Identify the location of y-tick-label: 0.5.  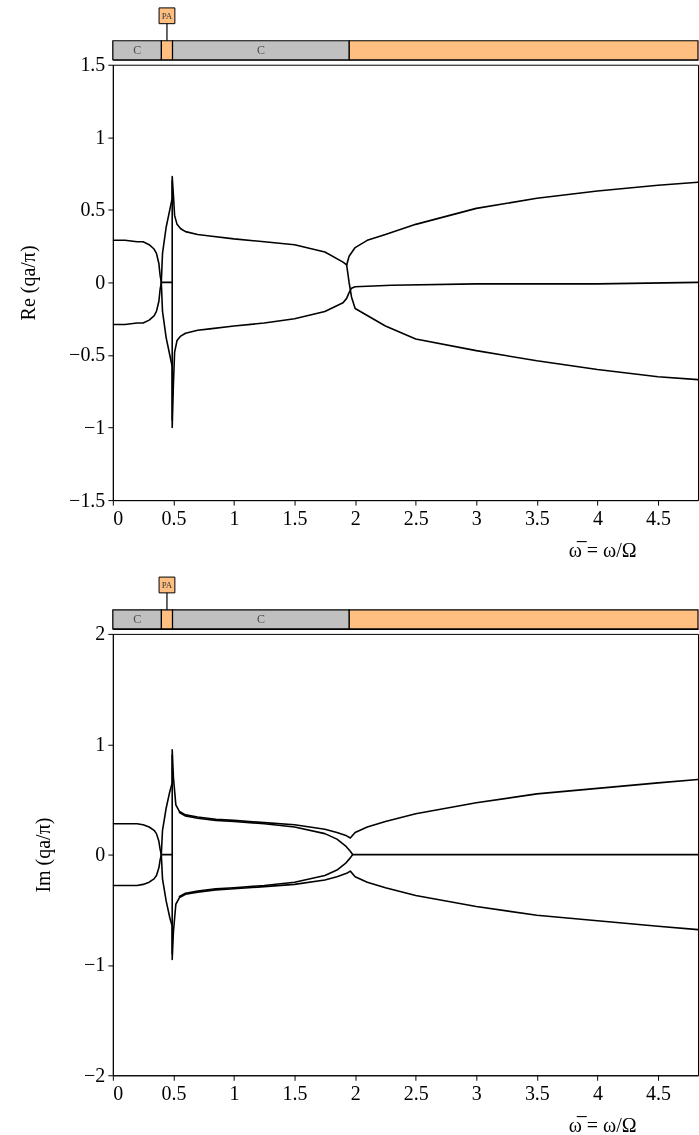
(93, 209).